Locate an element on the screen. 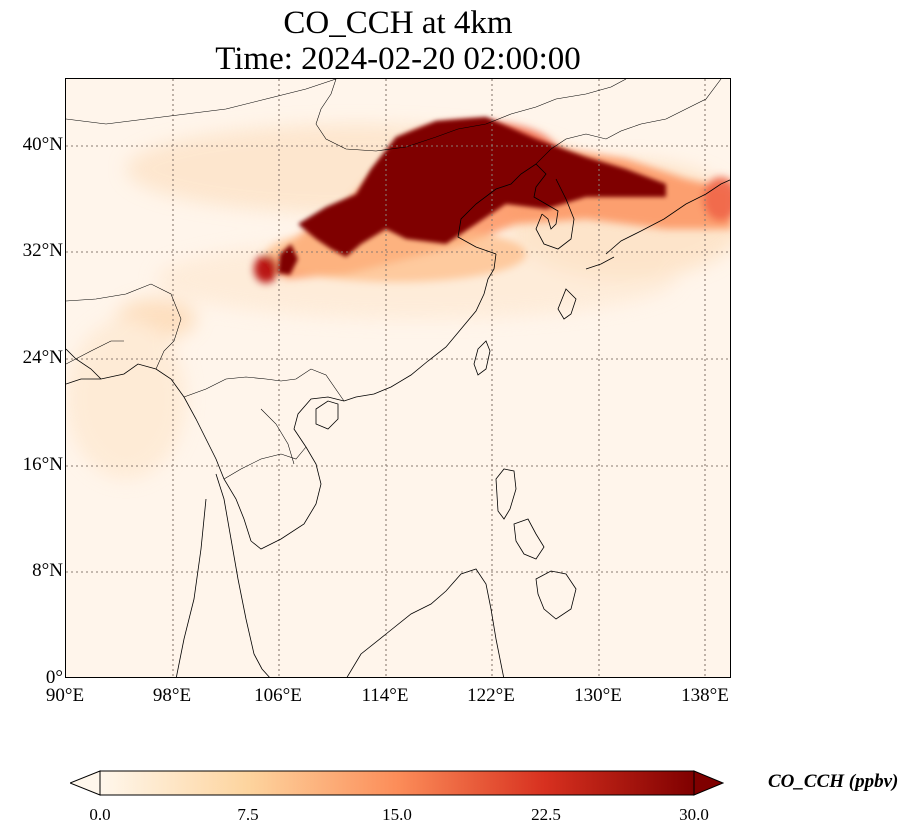 This screenshot has height=836, width=921. lon-tick-label: 106°E is located at coordinates (278, 695).